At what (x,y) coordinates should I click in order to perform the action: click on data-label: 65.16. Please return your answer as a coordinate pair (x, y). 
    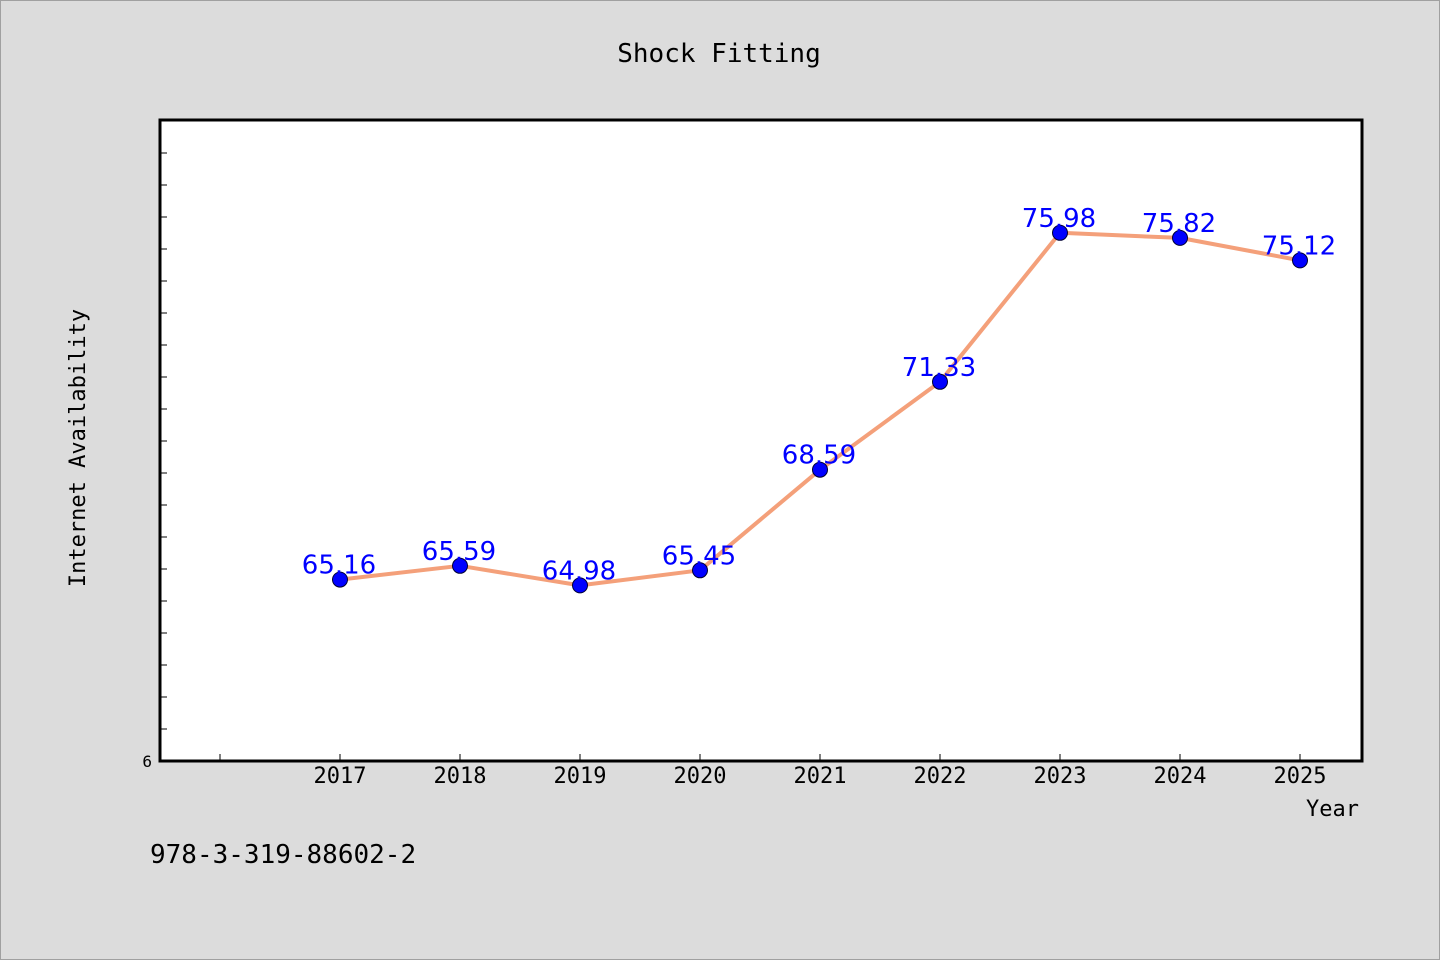
    Looking at the image, I should click on (339, 566).